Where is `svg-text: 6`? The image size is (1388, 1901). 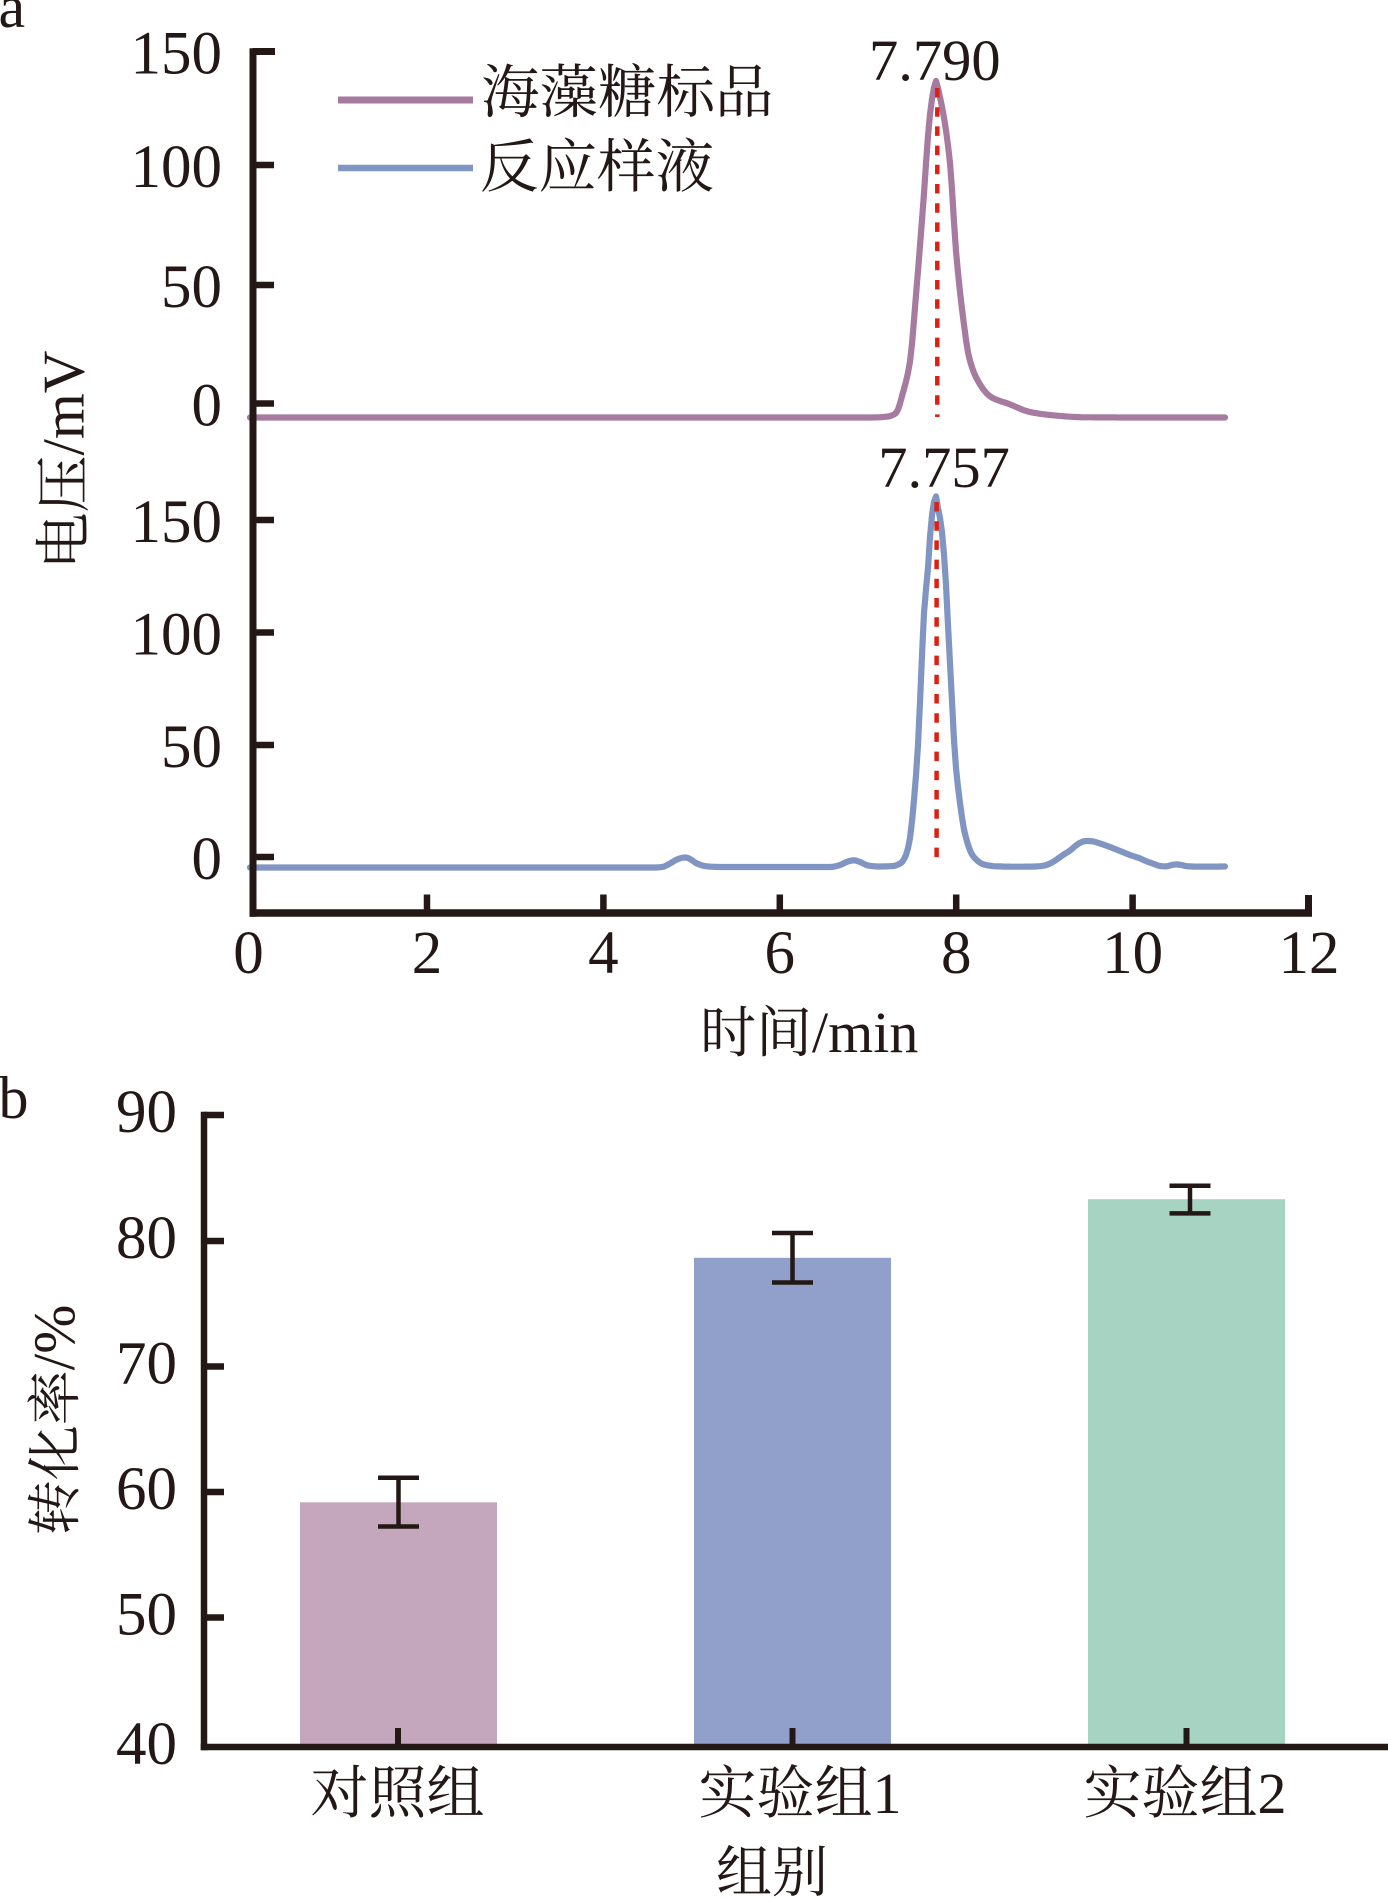
svg-text: 6 is located at coordinates (780, 953).